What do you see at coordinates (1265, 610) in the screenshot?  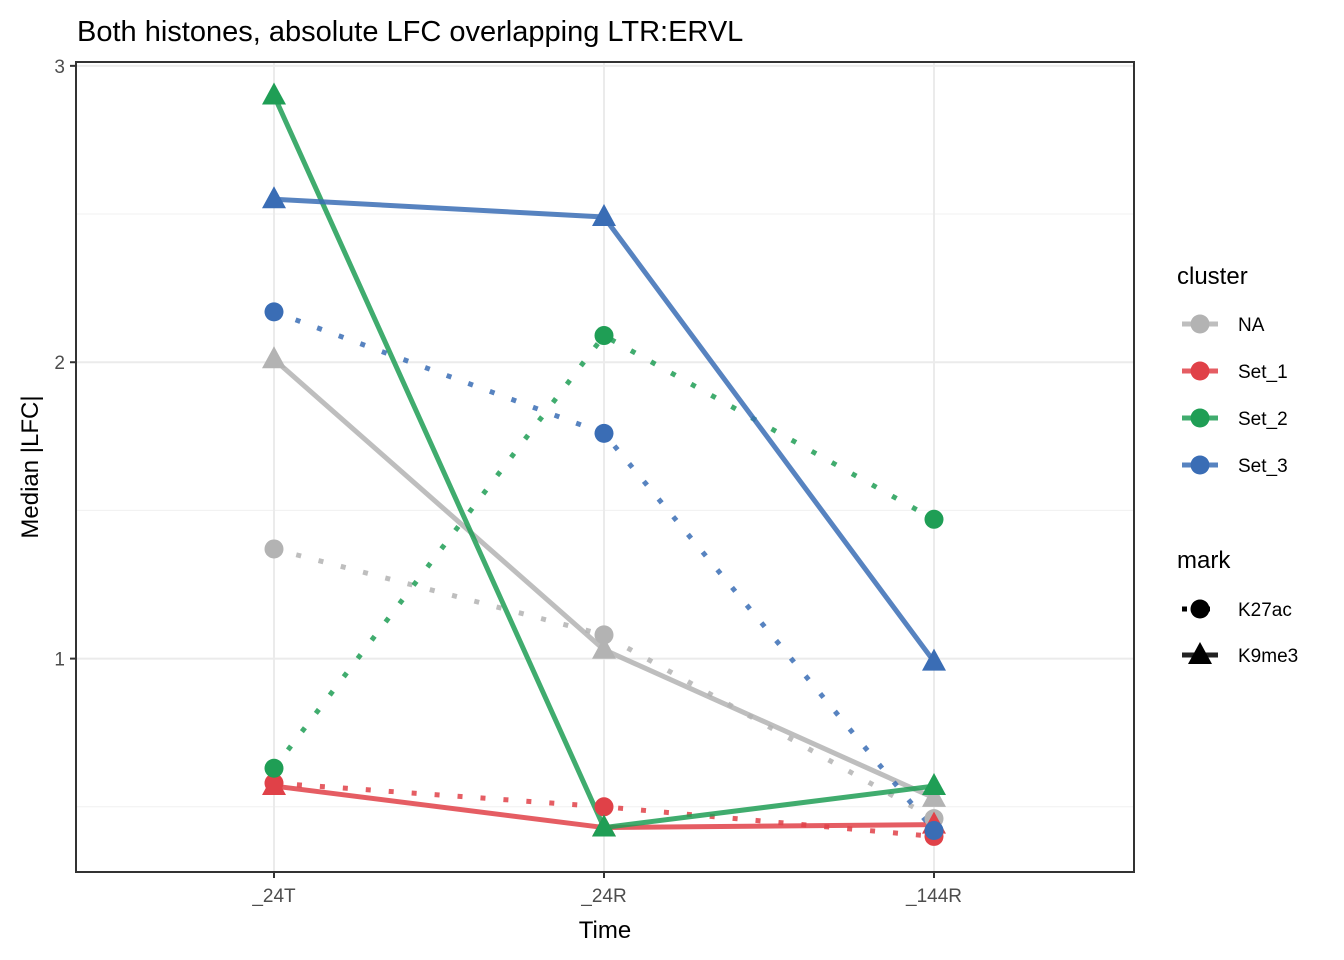 I see `legend-label: K27ac` at bounding box center [1265, 610].